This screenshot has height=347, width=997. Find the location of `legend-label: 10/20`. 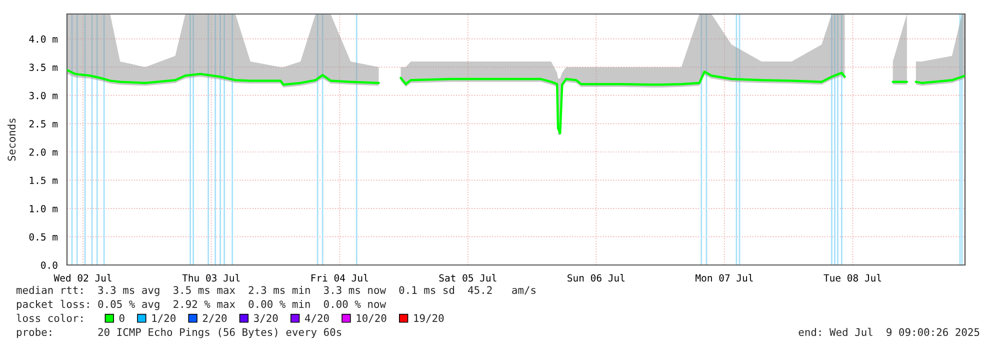

legend-label: 10/20 is located at coordinates (371, 318).